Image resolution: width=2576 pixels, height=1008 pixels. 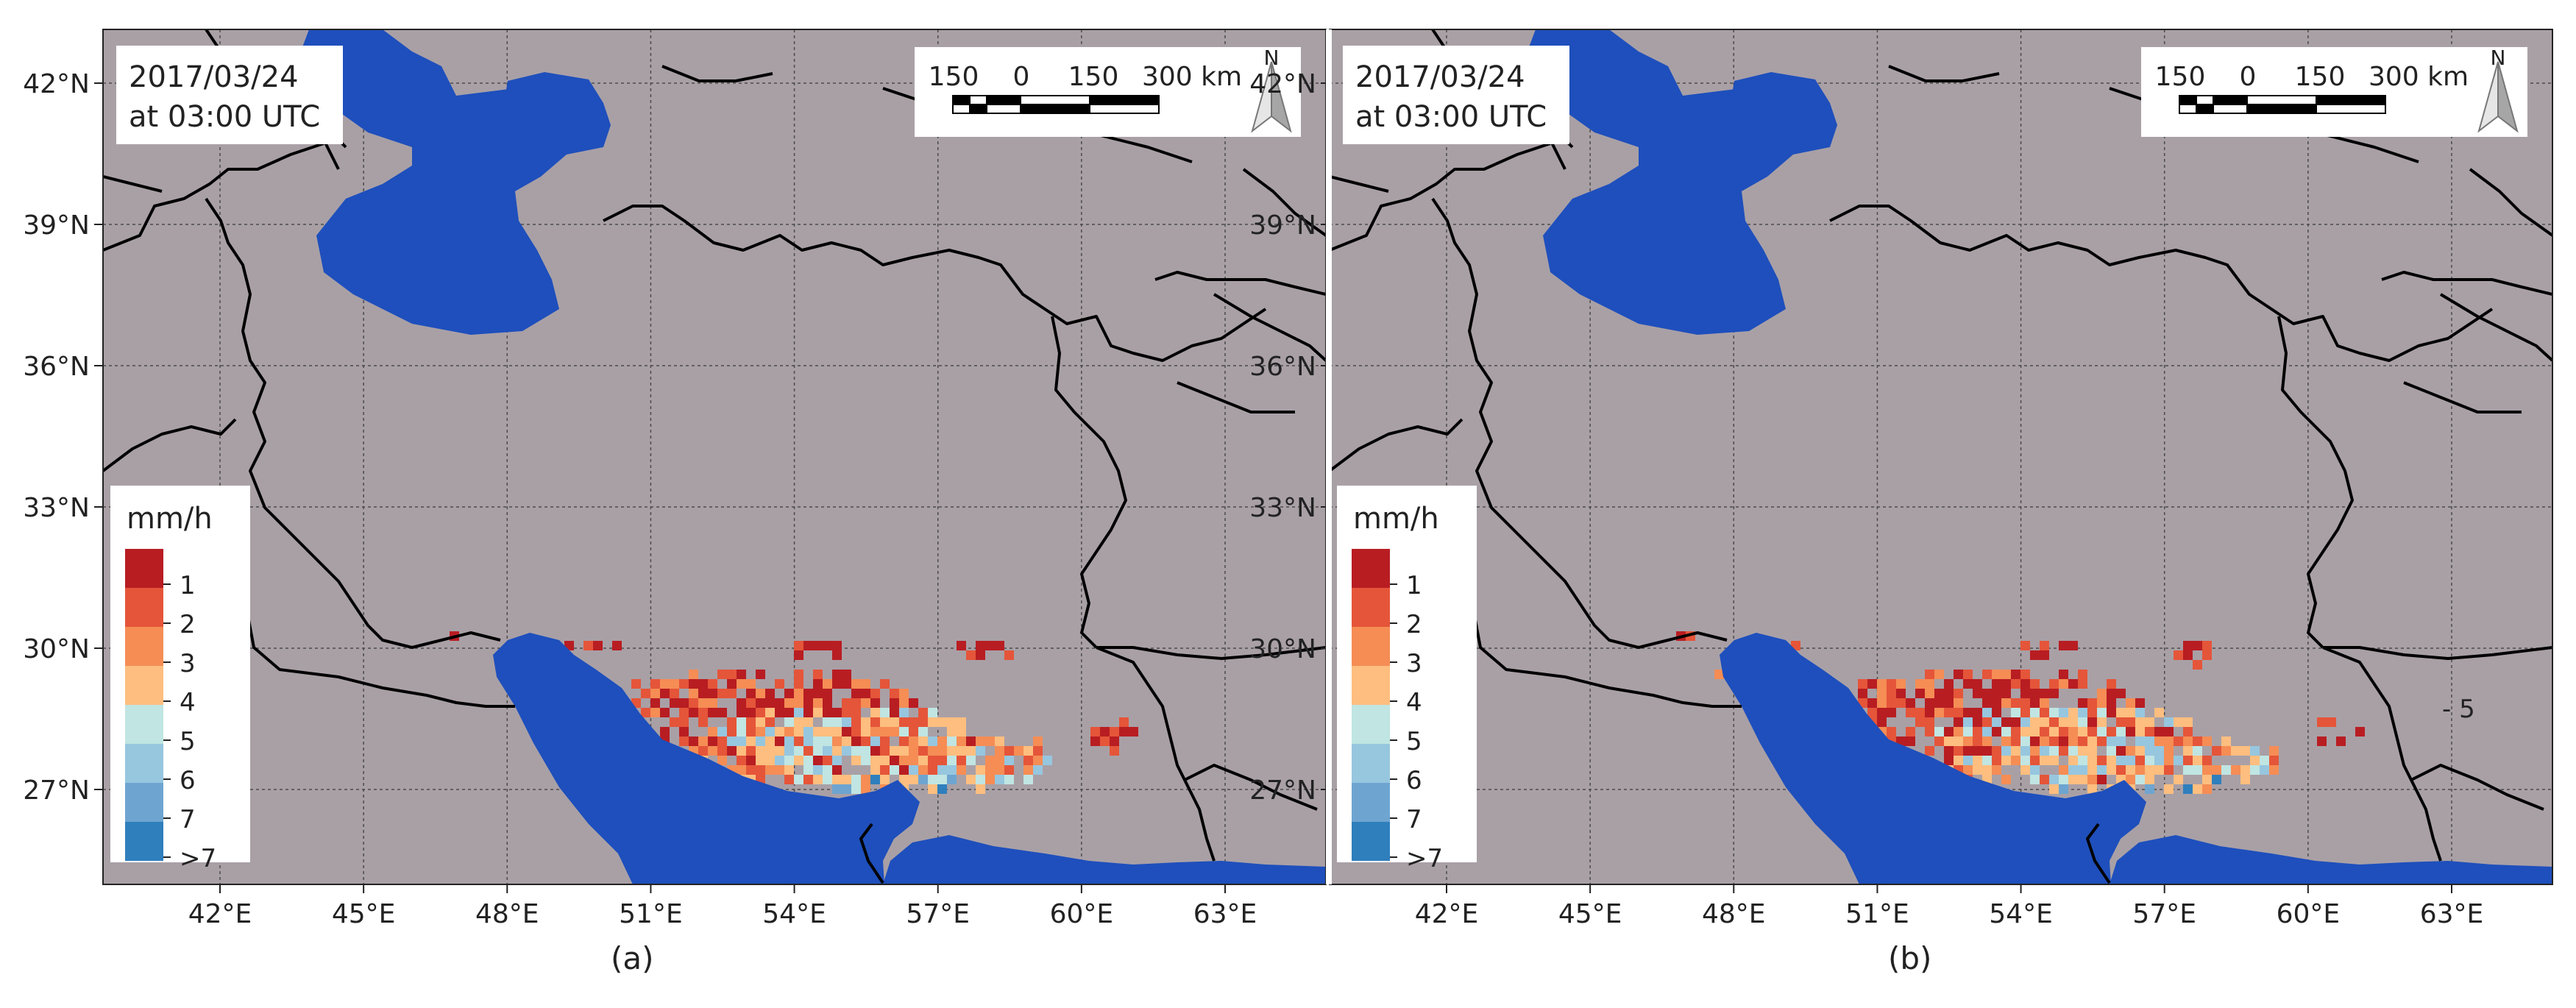 What do you see at coordinates (56, 649) in the screenshot?
I see `lat-tick-label: 30°N` at bounding box center [56, 649].